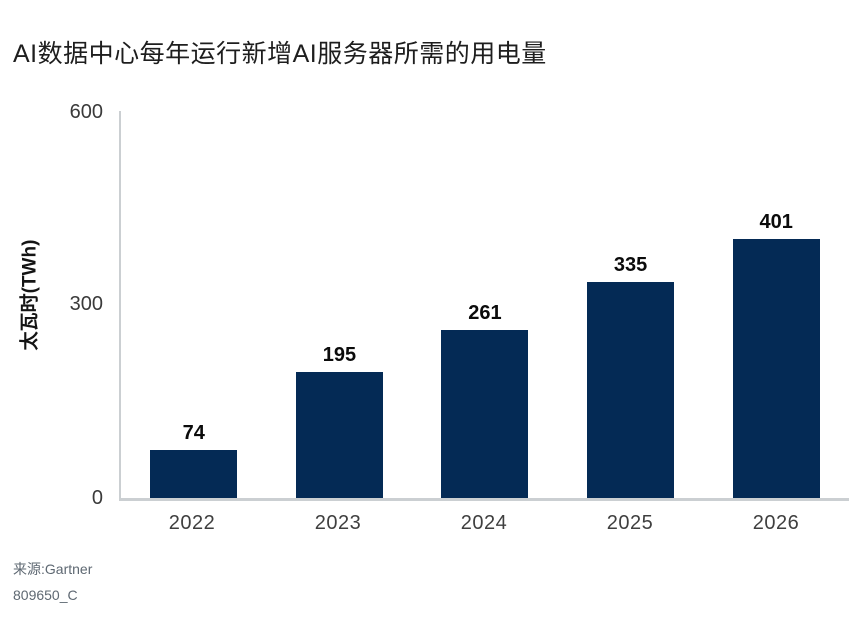 The height and width of the screenshot is (637, 849). I want to click on bar-value-label: 261, so click(485, 312).